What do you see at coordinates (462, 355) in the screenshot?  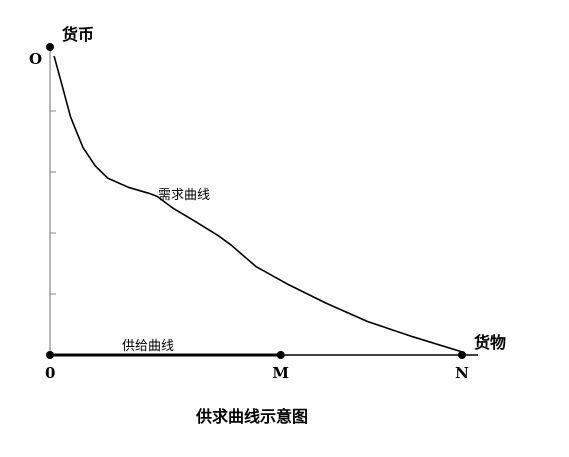 I see `x-point-dot-n` at bounding box center [462, 355].